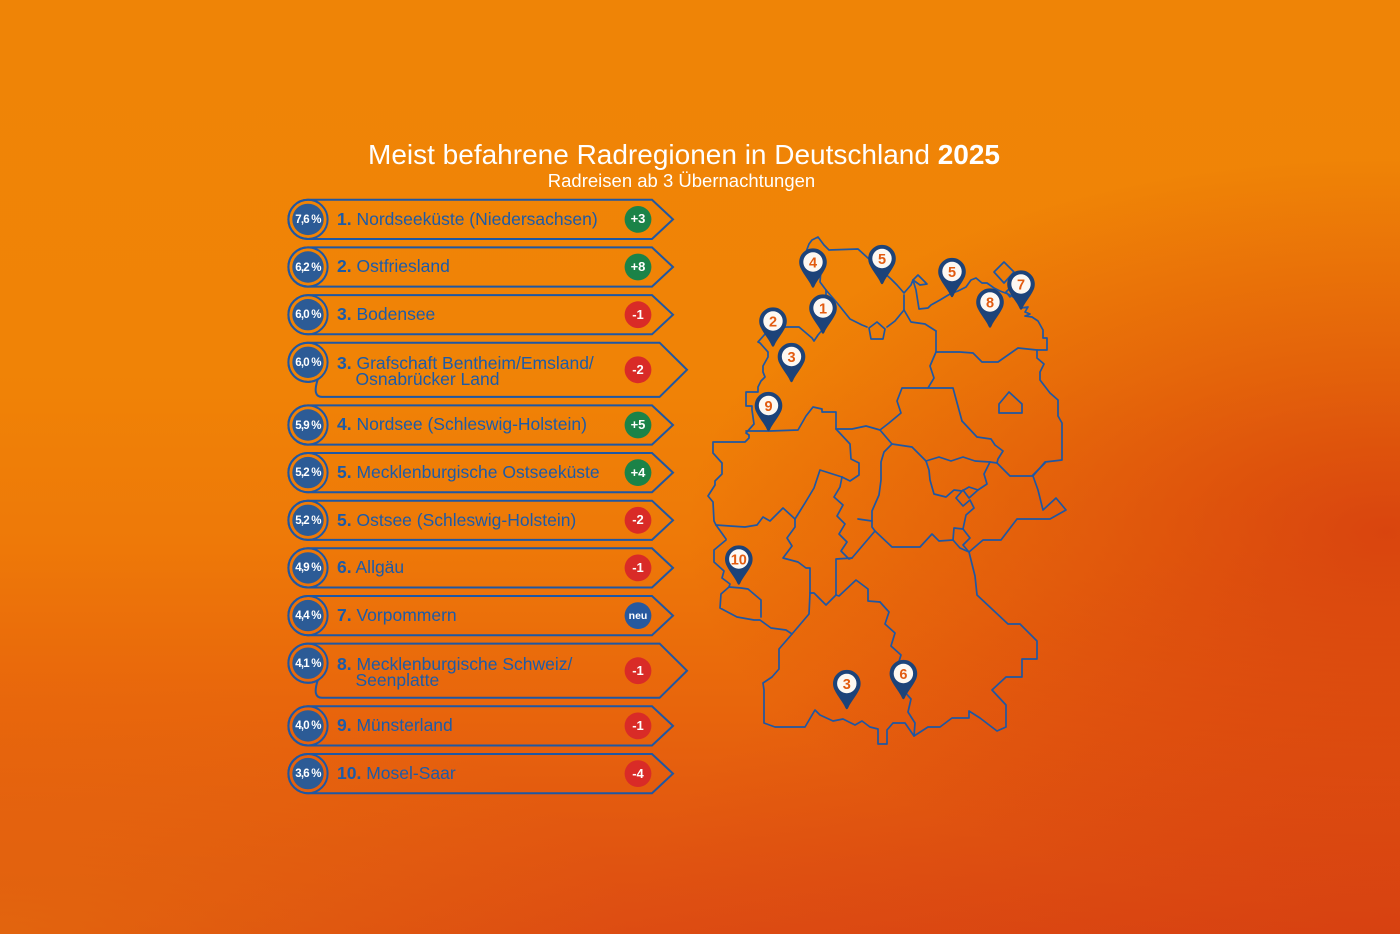 This screenshot has height=934, width=1400. Describe the element at coordinates (773, 322) in the screenshot. I see `svg-text: 2` at that location.